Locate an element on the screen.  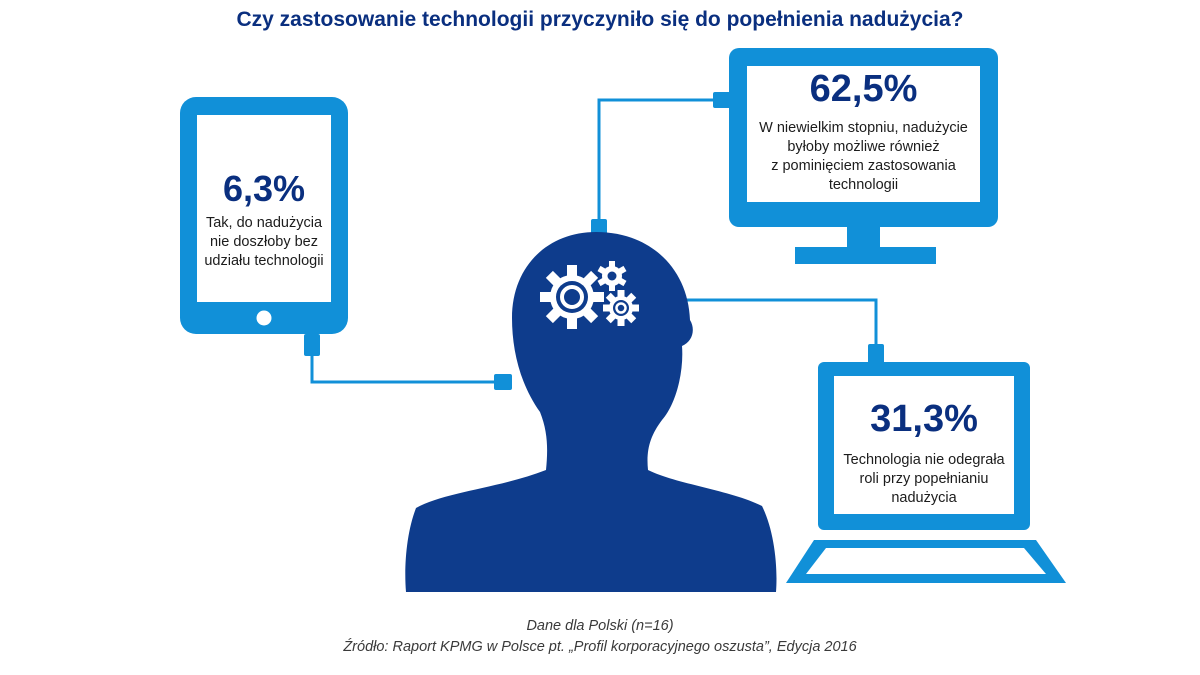
footer-sample-note: Dane dla Polski (n=16) is located at coordinates (600, 626).